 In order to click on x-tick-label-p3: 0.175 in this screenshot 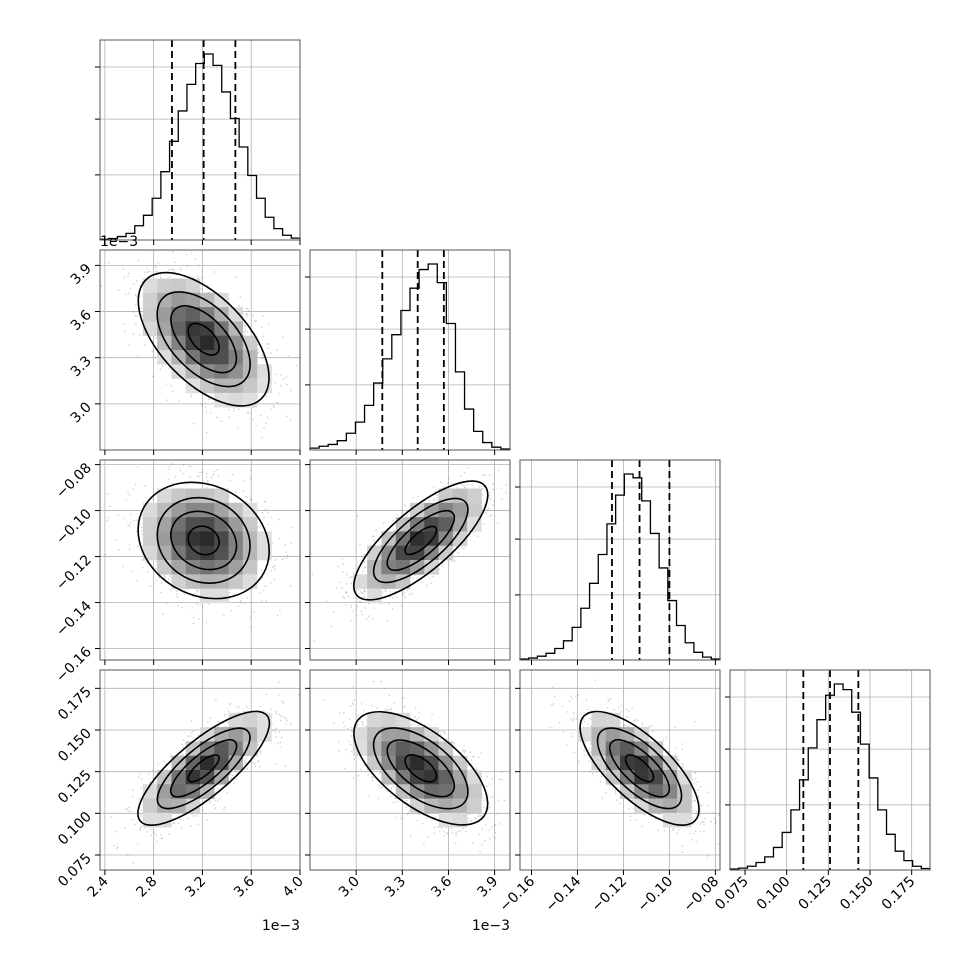, I will do `click(899, 894)`.